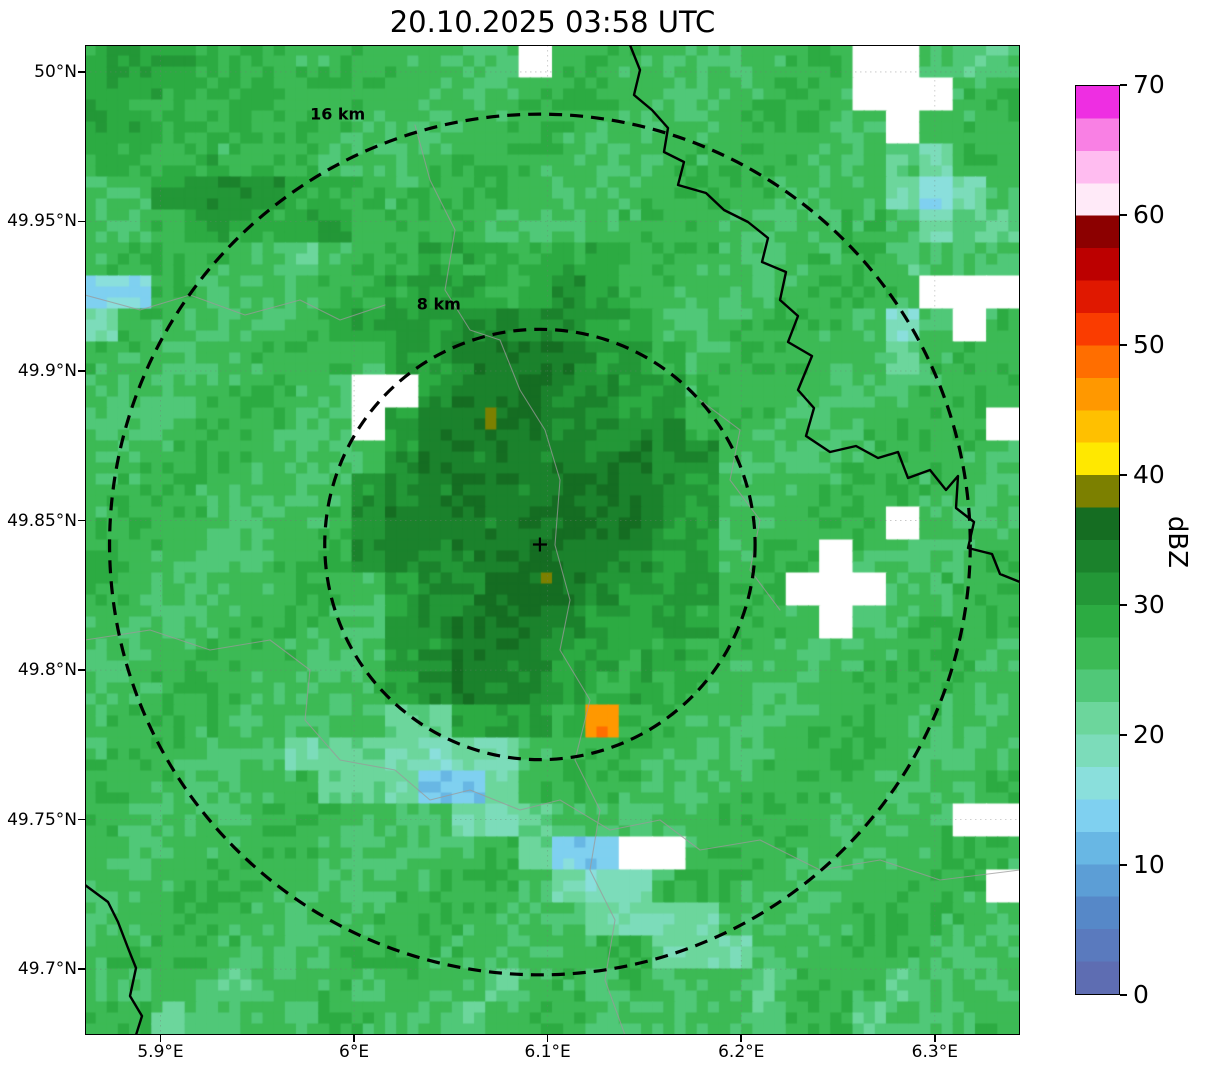 The height and width of the screenshot is (1069, 1207). I want to click on y-axis-tick-label: 49.85°N, so click(42, 520).